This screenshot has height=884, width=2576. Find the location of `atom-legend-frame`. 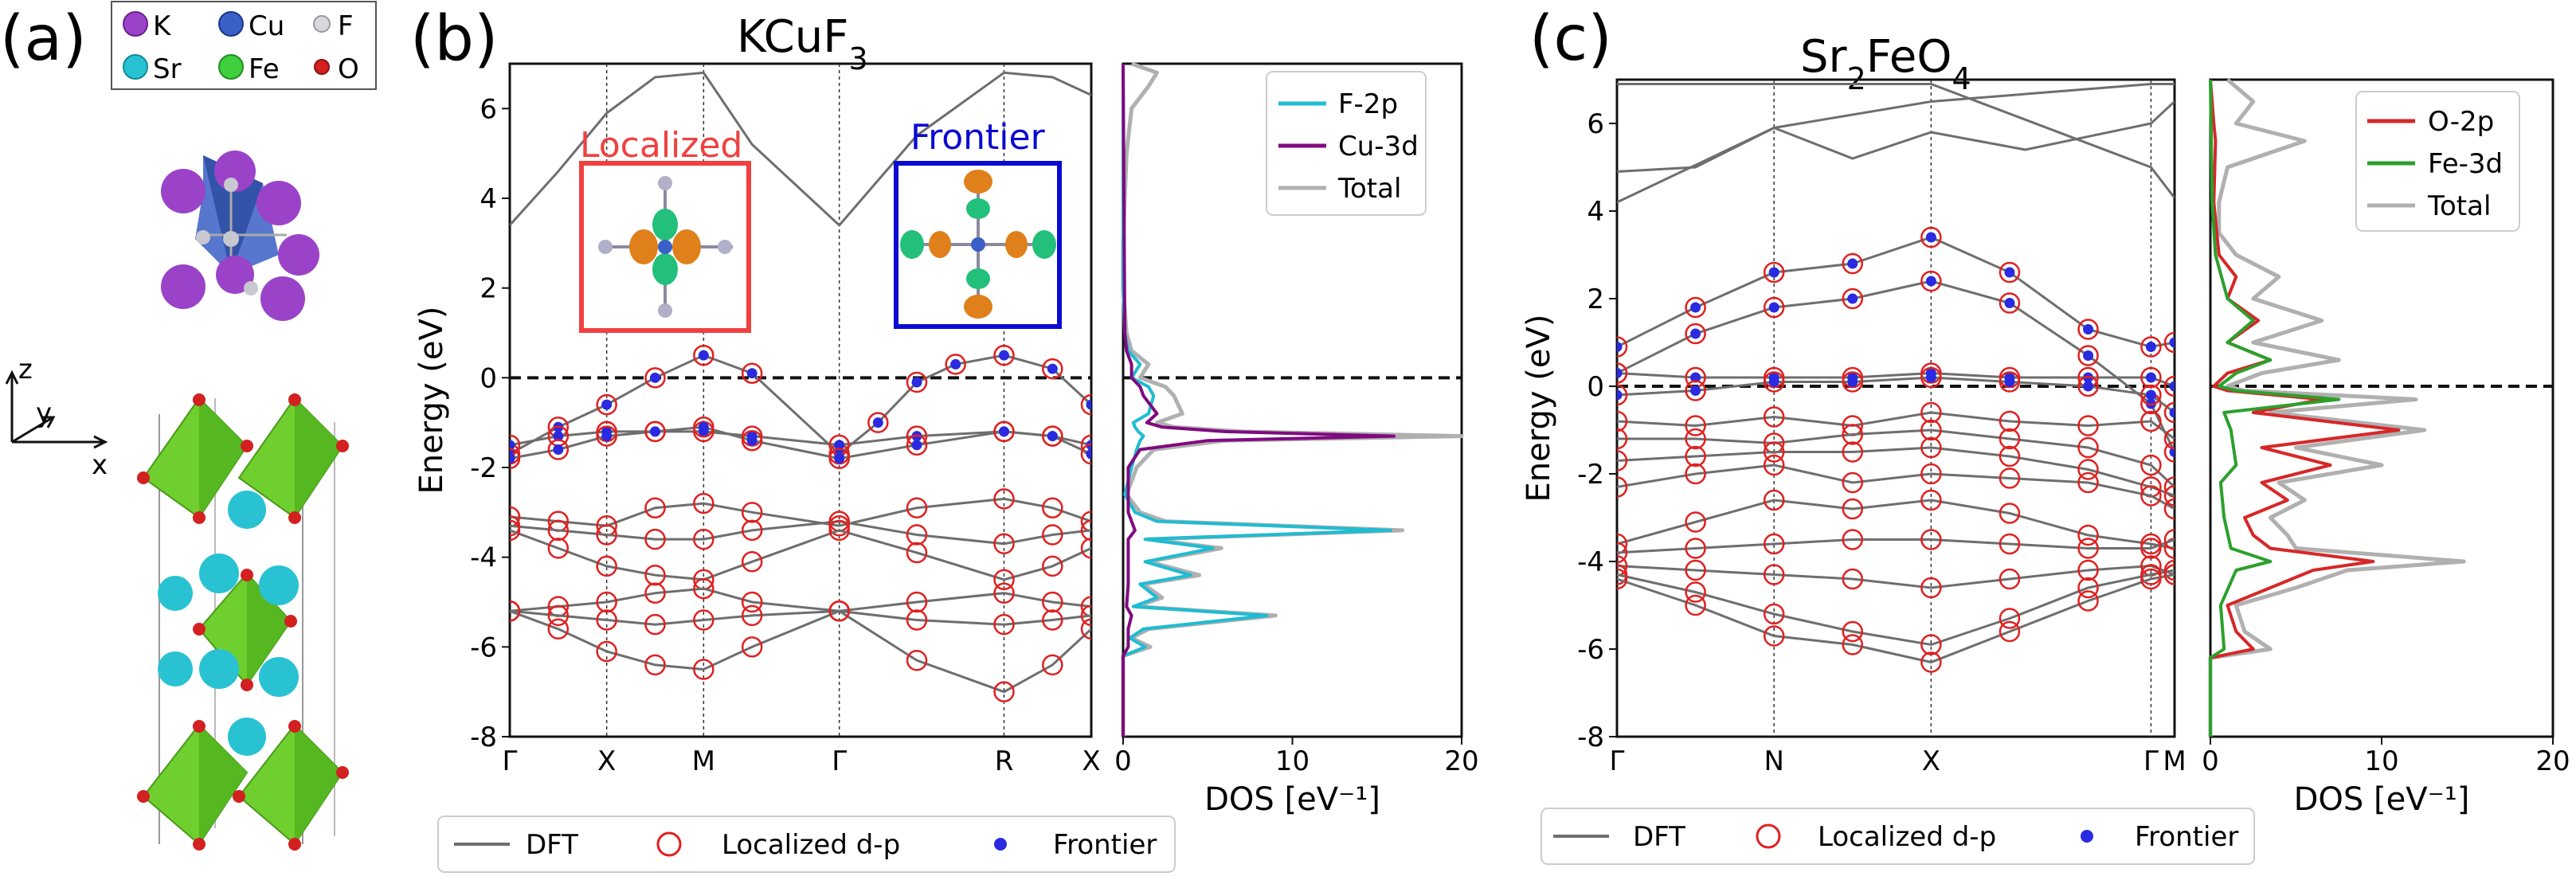

atom-legend-frame is located at coordinates (244, 45).